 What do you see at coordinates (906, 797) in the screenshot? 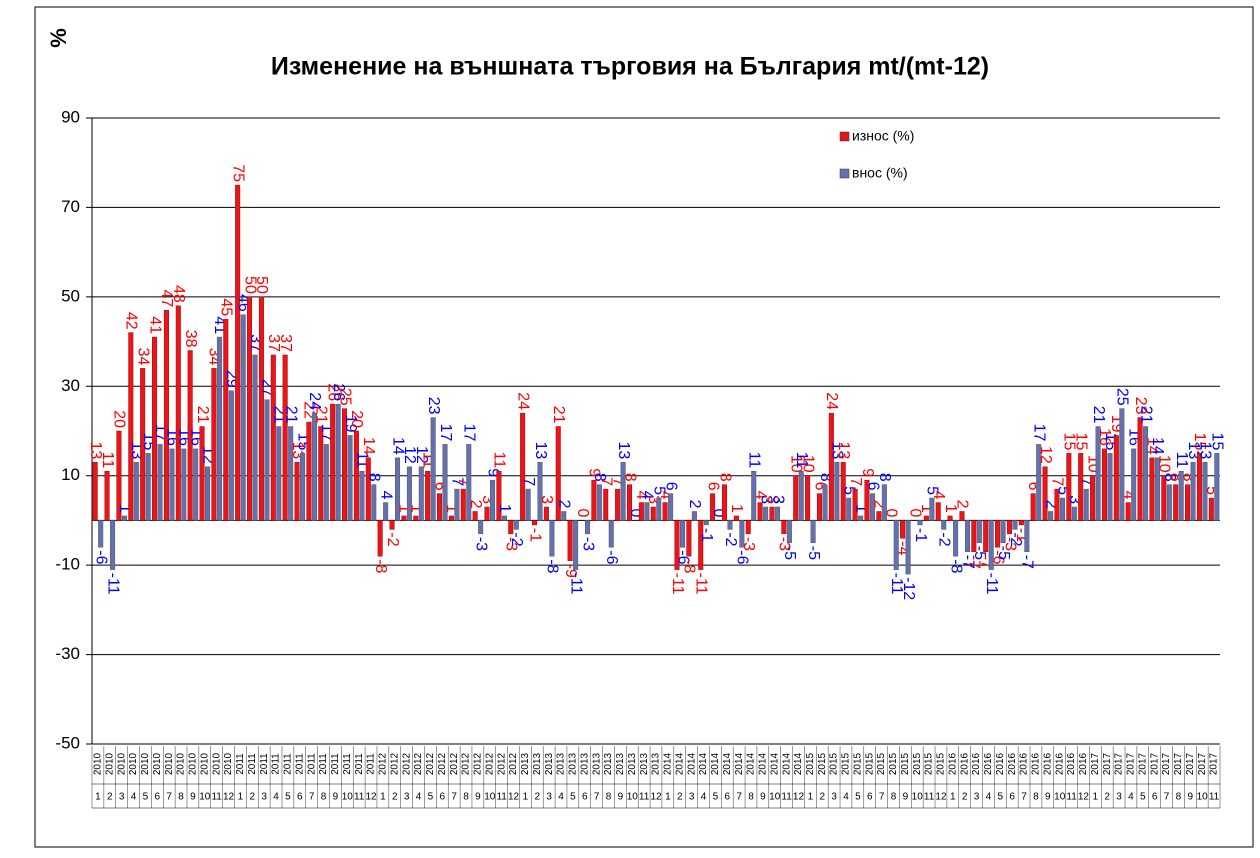
I see `x-tick-label: 9` at bounding box center [906, 797].